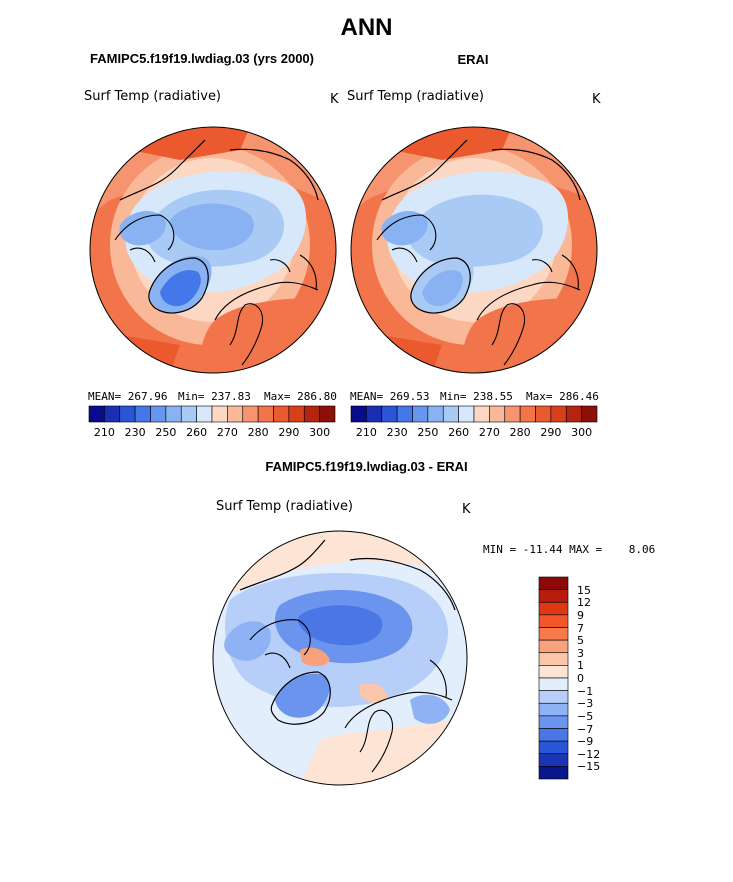 The height and width of the screenshot is (882, 733). Describe the element at coordinates (475, 230) in the screenshot. I see `arctic-cold-core` at that location.